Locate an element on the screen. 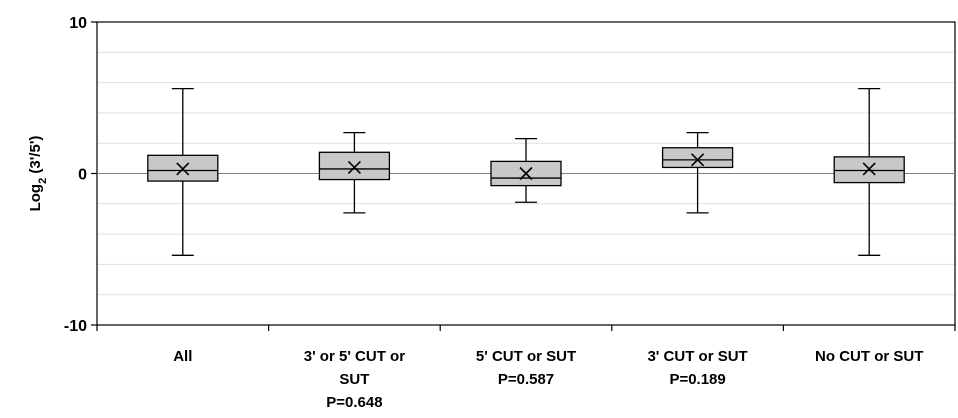 The image size is (958, 418). category-label-line: SUT is located at coordinates (354, 379).